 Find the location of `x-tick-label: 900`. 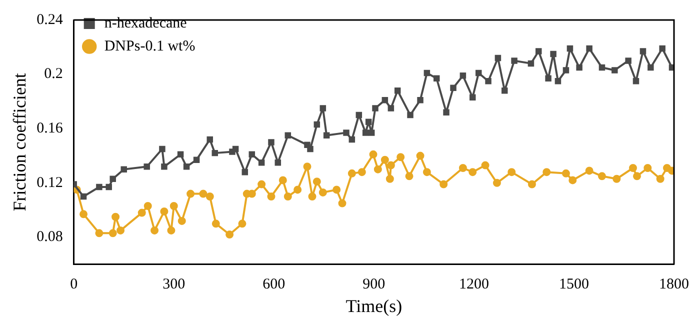

x-tick-label: 900 is located at coordinates (374, 284).